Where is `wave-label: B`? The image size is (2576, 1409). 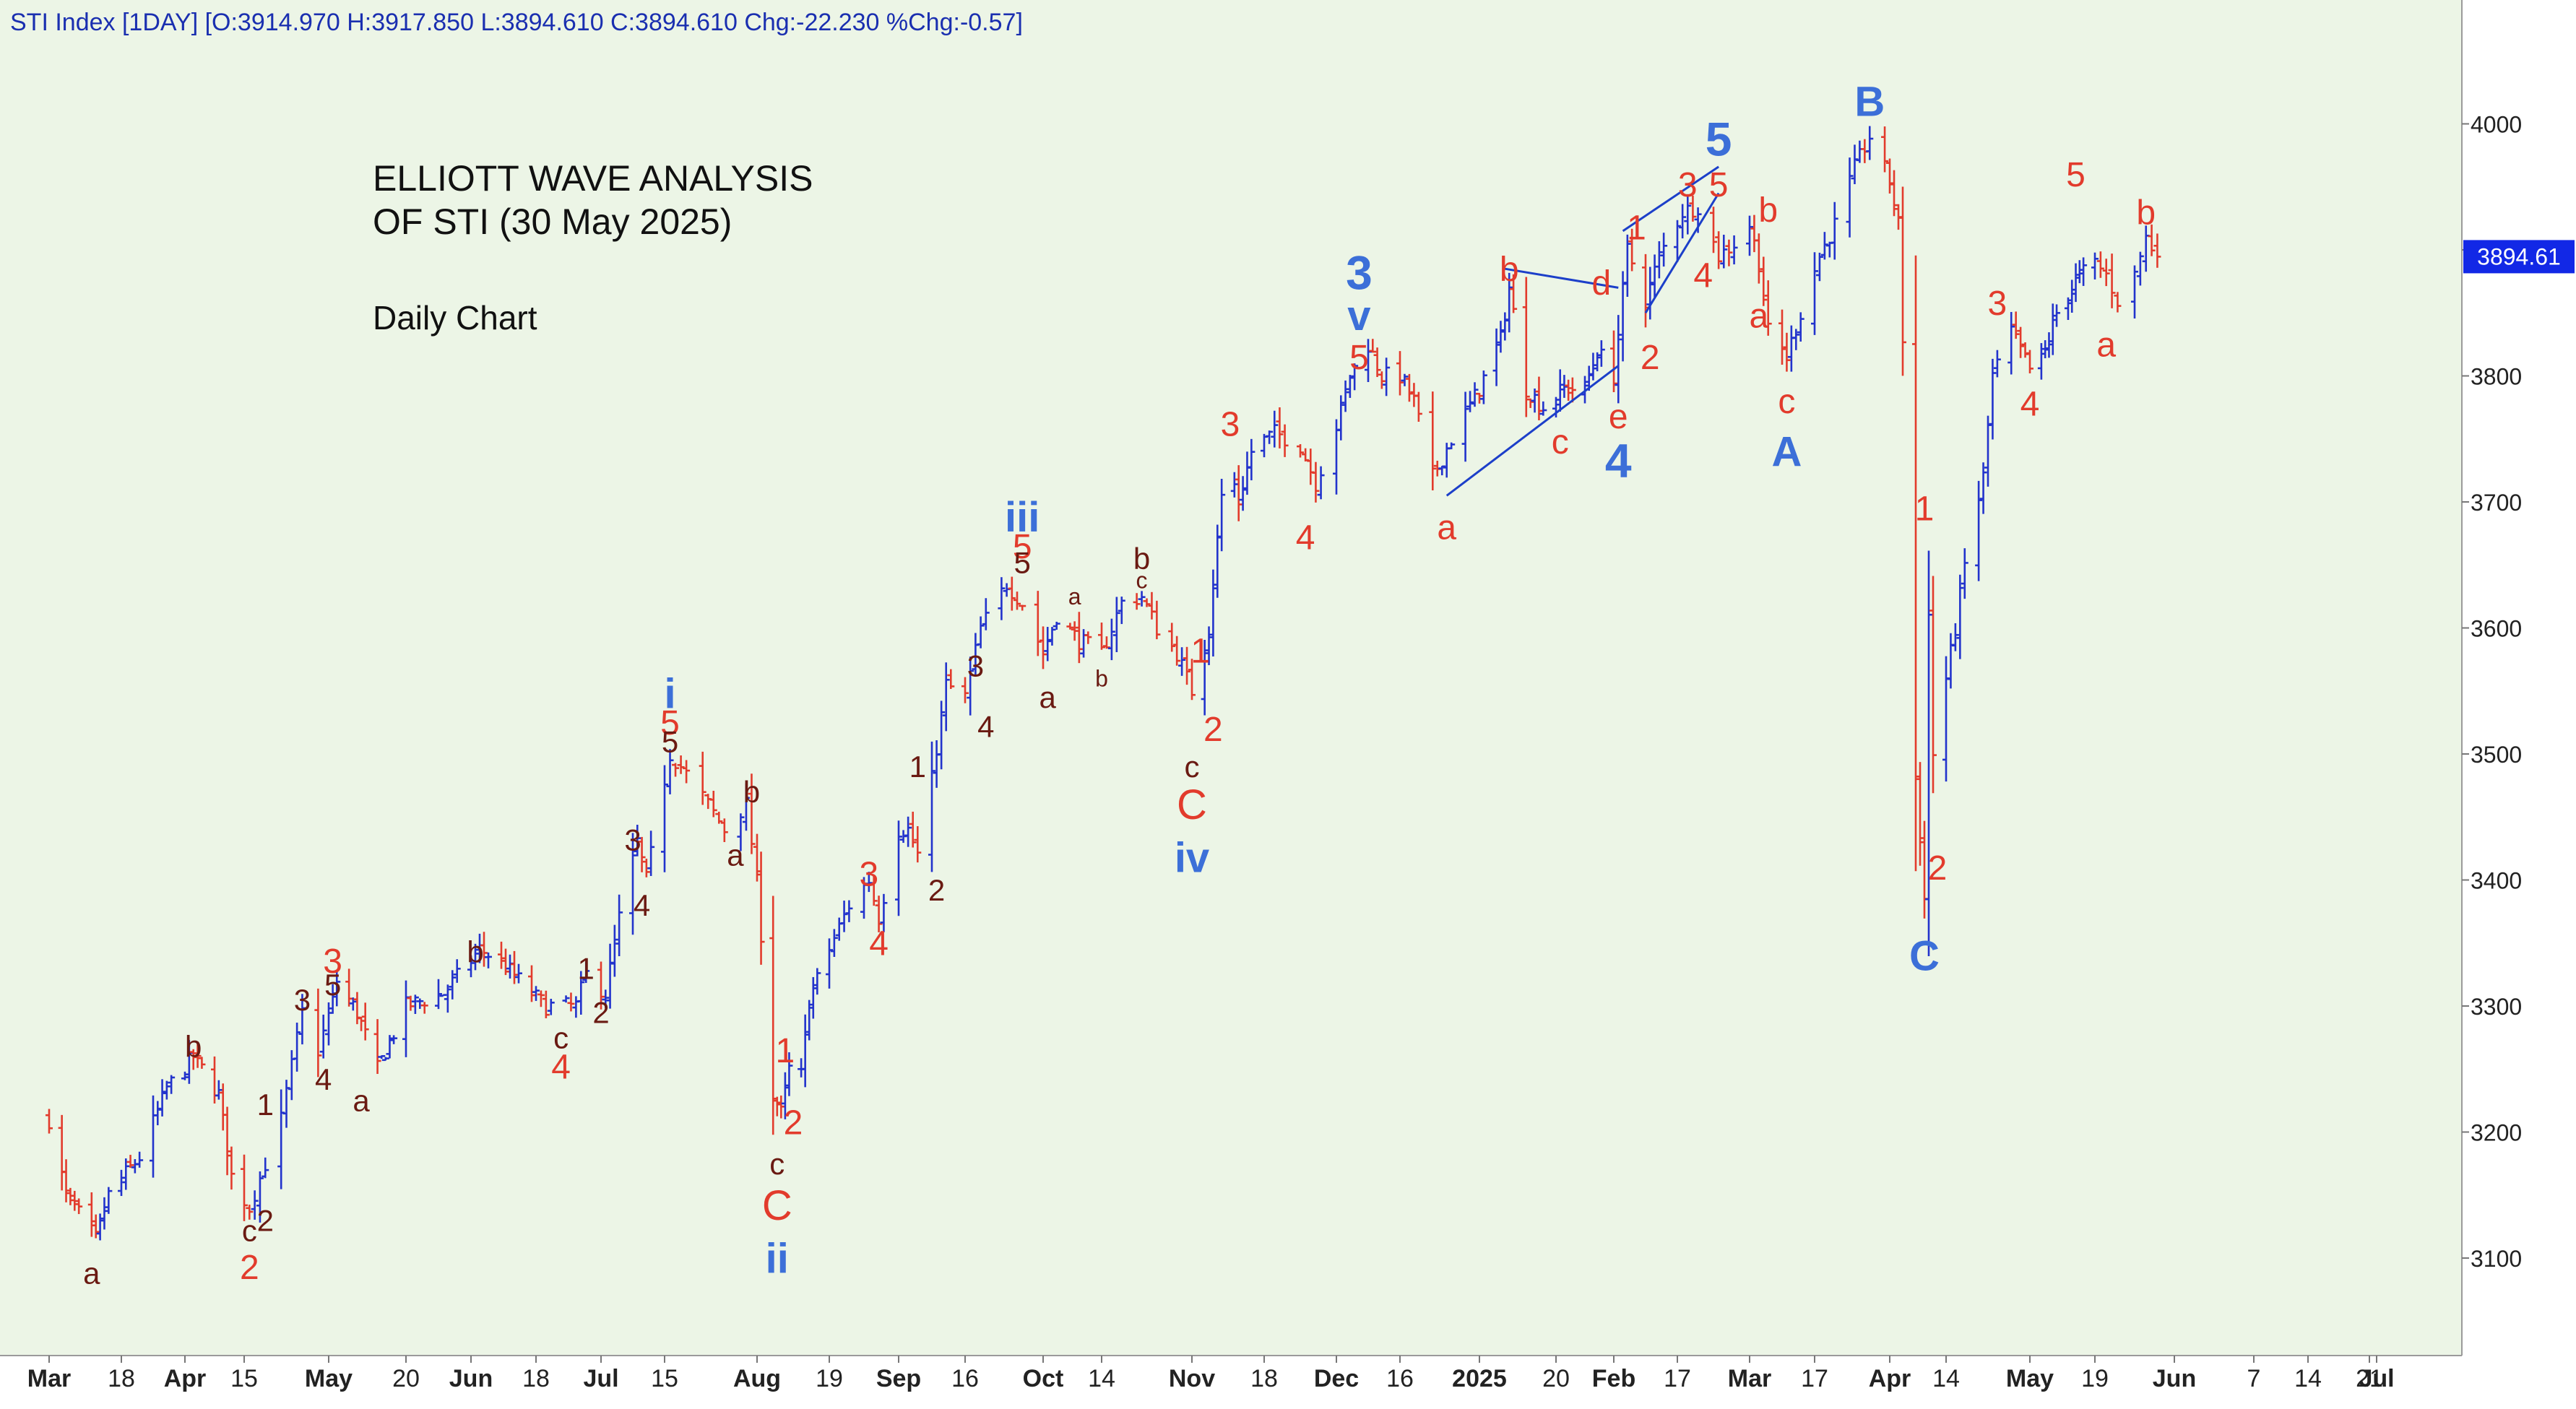 wave-label: B is located at coordinates (1869, 101).